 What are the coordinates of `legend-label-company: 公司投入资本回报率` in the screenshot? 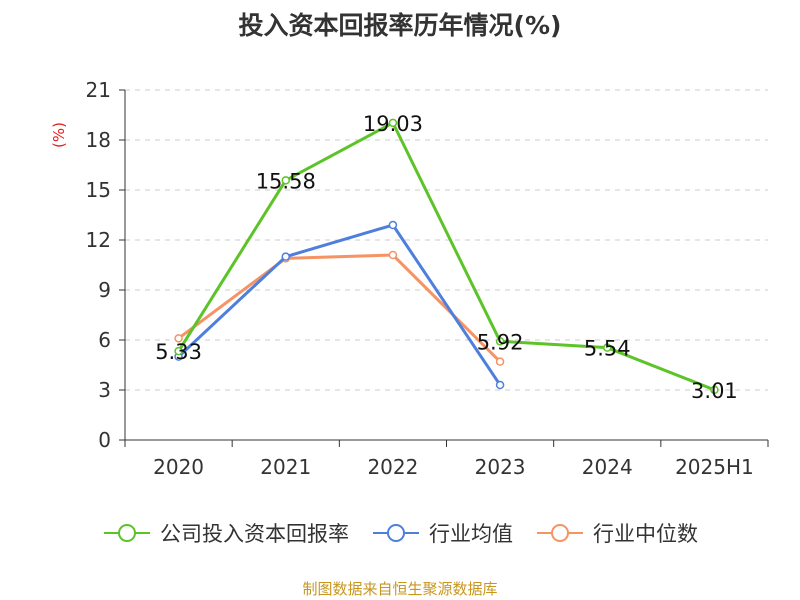 It's located at (254, 534).